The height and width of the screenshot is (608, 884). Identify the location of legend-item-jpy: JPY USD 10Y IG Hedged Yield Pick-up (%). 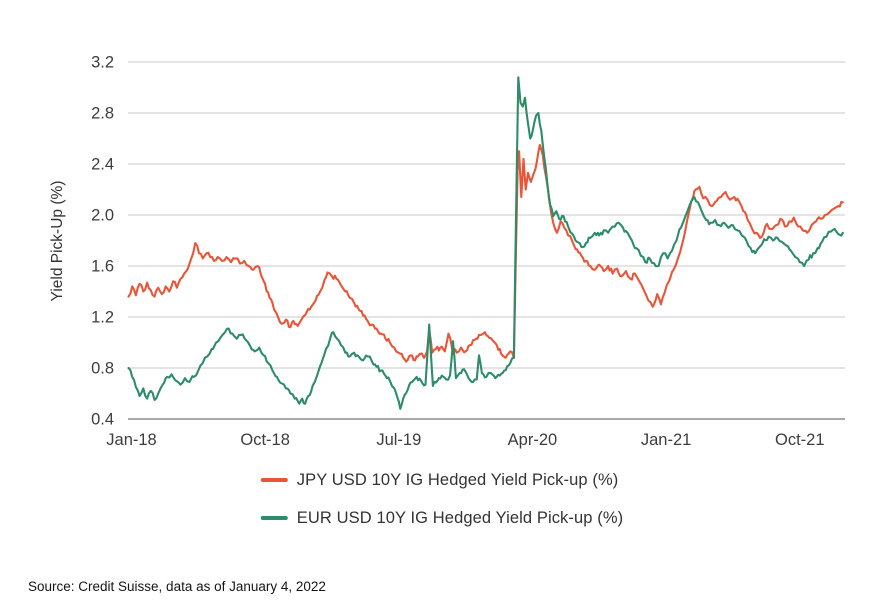
(441, 480).